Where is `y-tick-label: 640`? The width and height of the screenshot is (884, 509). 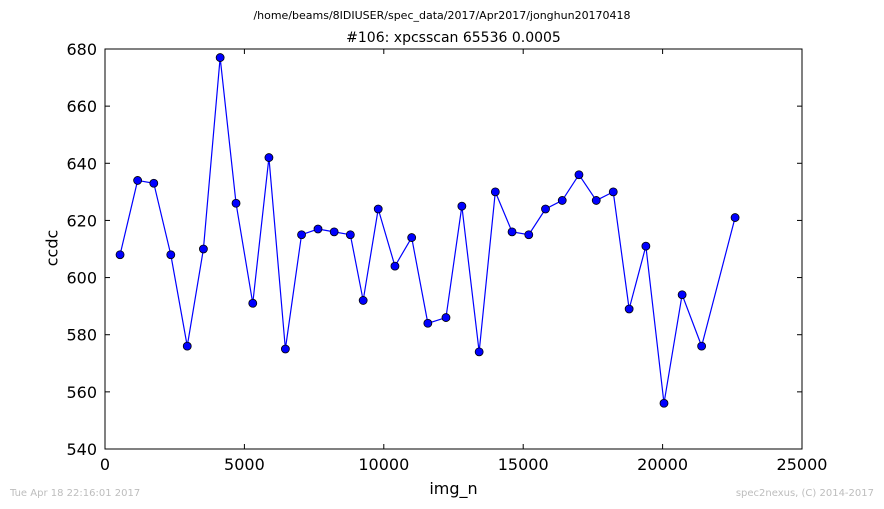
y-tick-label: 640 is located at coordinates (81, 163).